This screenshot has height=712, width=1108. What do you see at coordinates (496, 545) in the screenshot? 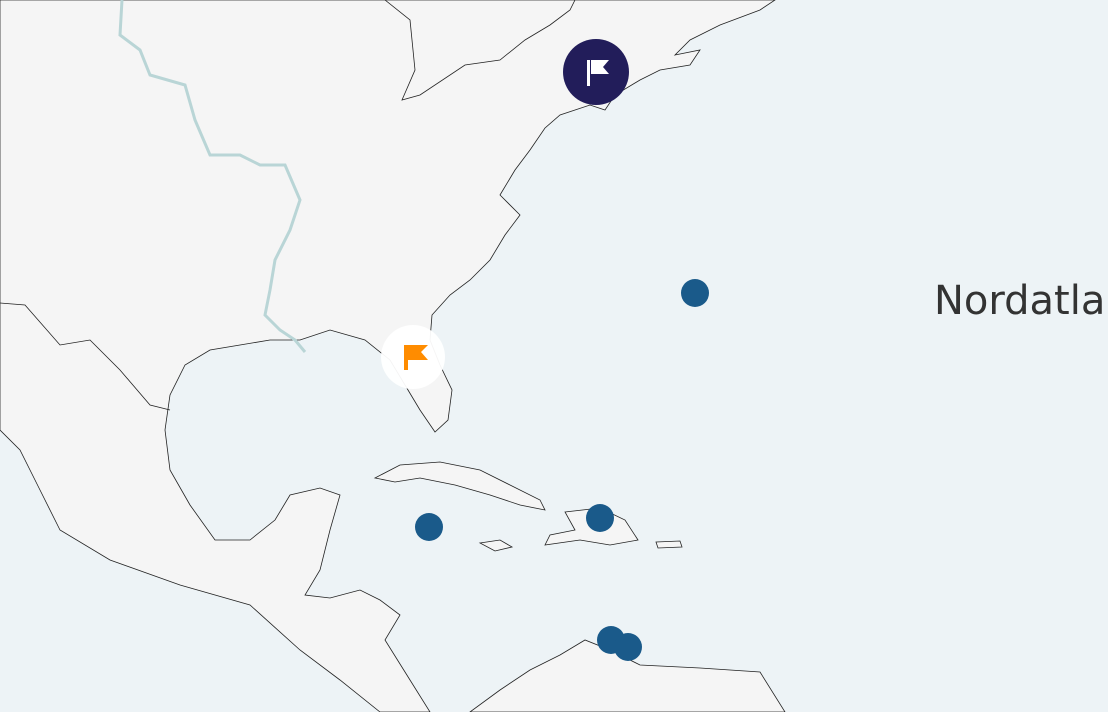
I see `jamaica` at bounding box center [496, 545].